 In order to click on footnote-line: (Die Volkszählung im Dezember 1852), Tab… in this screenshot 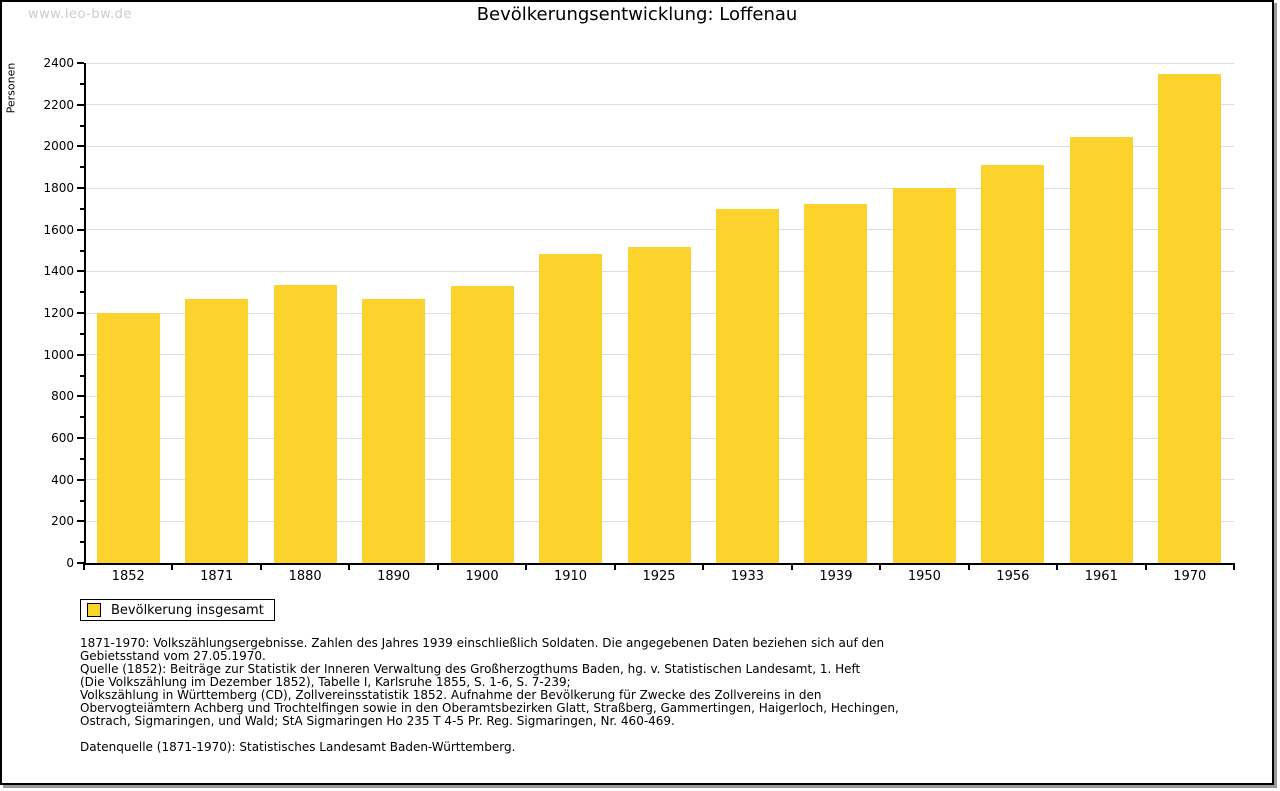, I will do `click(325, 682)`.